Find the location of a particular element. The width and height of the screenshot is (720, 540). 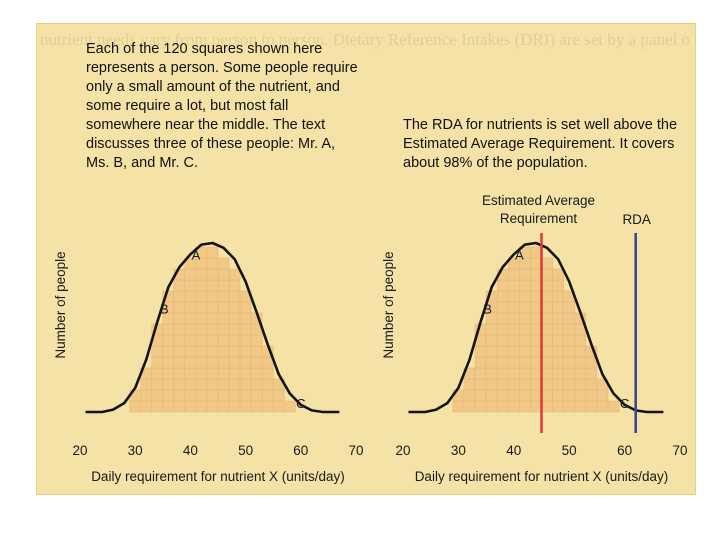

x-tick-label: 50 is located at coordinates (569, 450).